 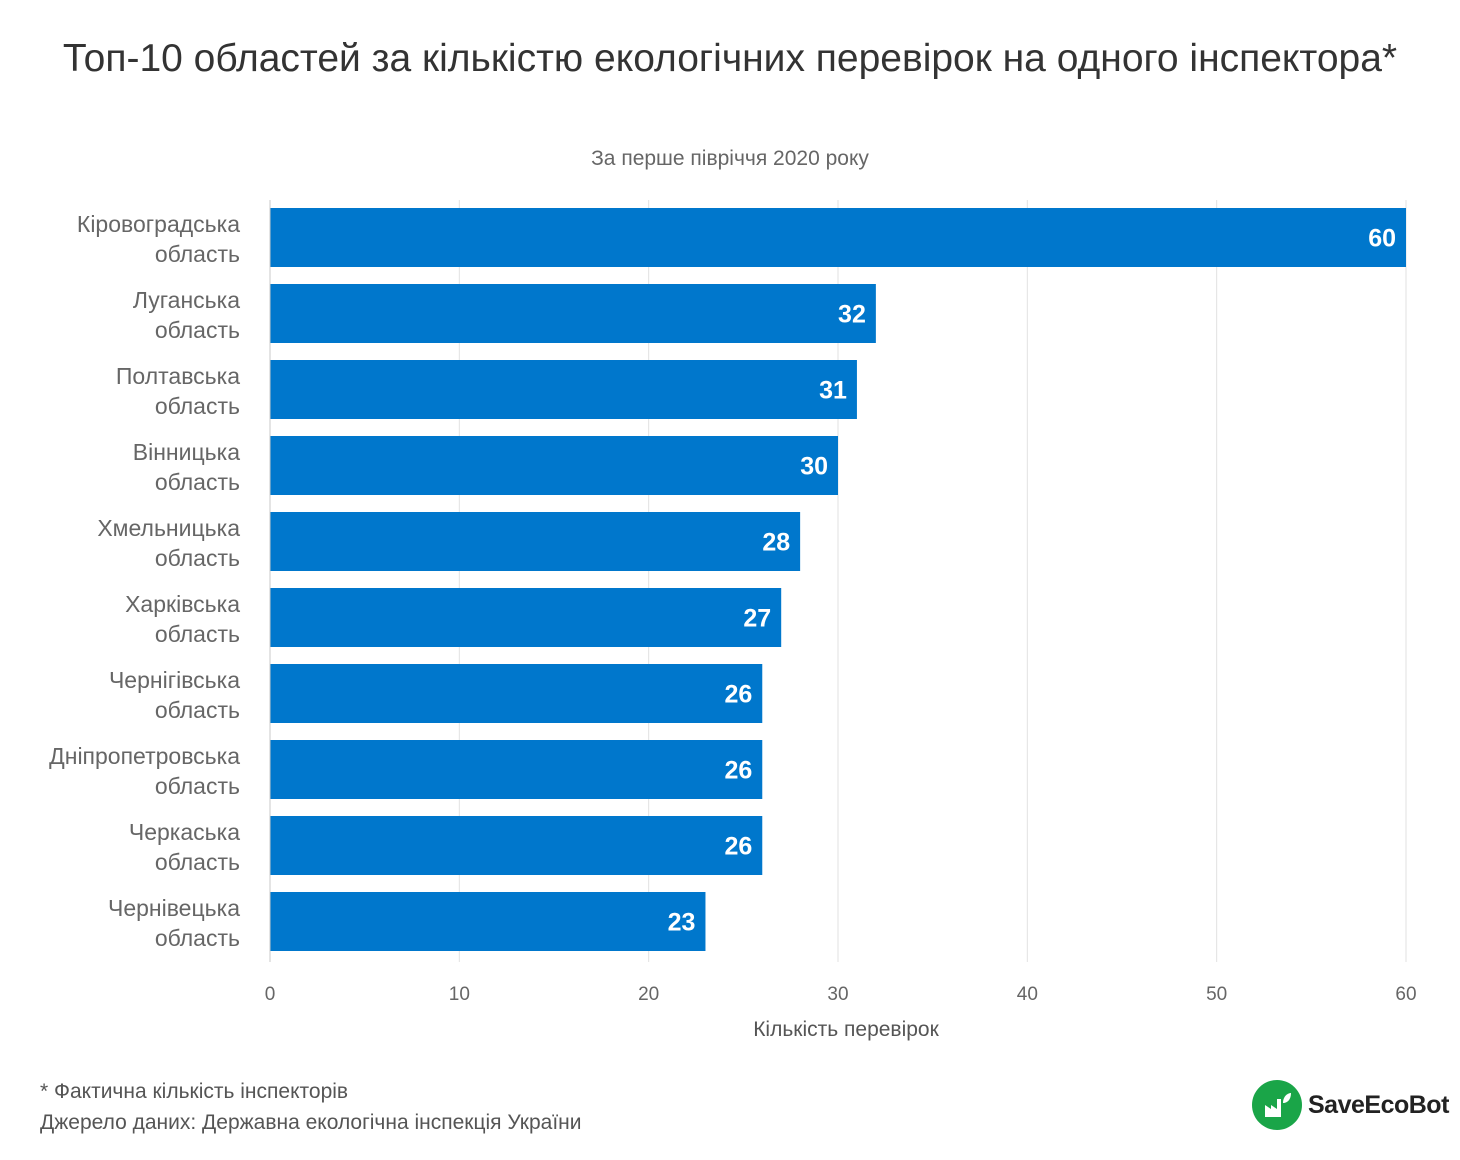 What do you see at coordinates (852, 315) in the screenshot?
I see `data-label: 32` at bounding box center [852, 315].